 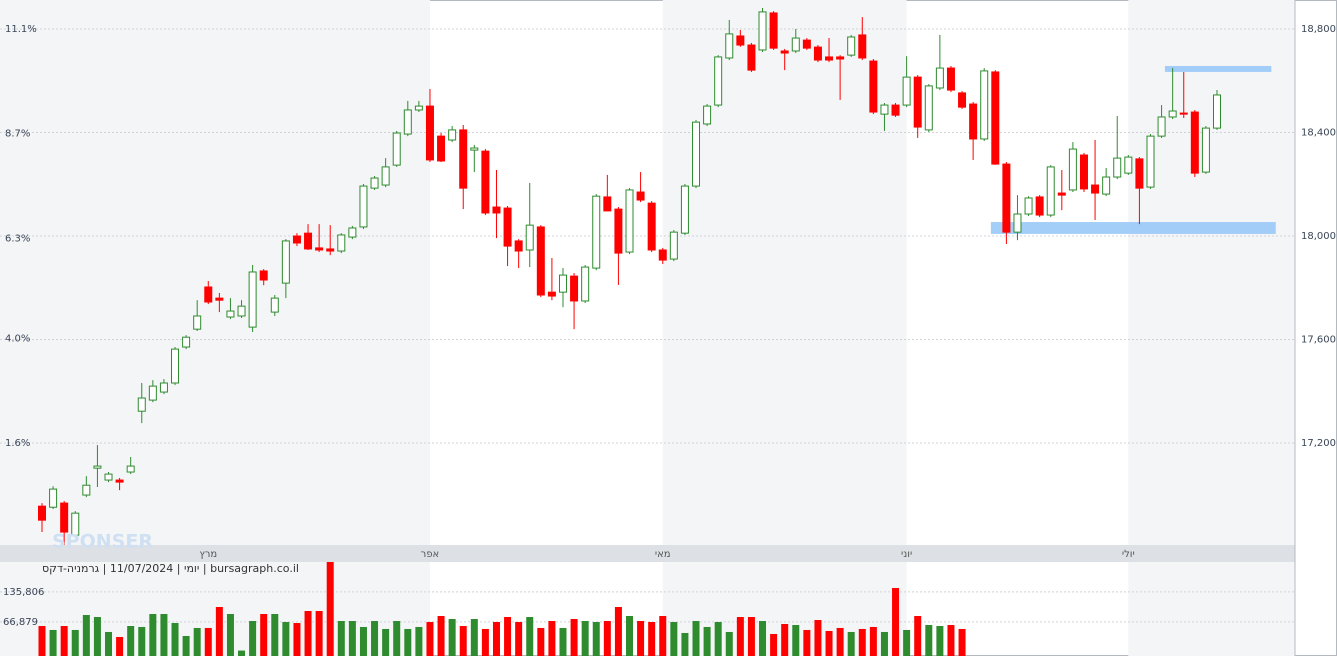 What do you see at coordinates (208, 554) in the screenshot?
I see `x-tick-label: מרץ` at bounding box center [208, 554].